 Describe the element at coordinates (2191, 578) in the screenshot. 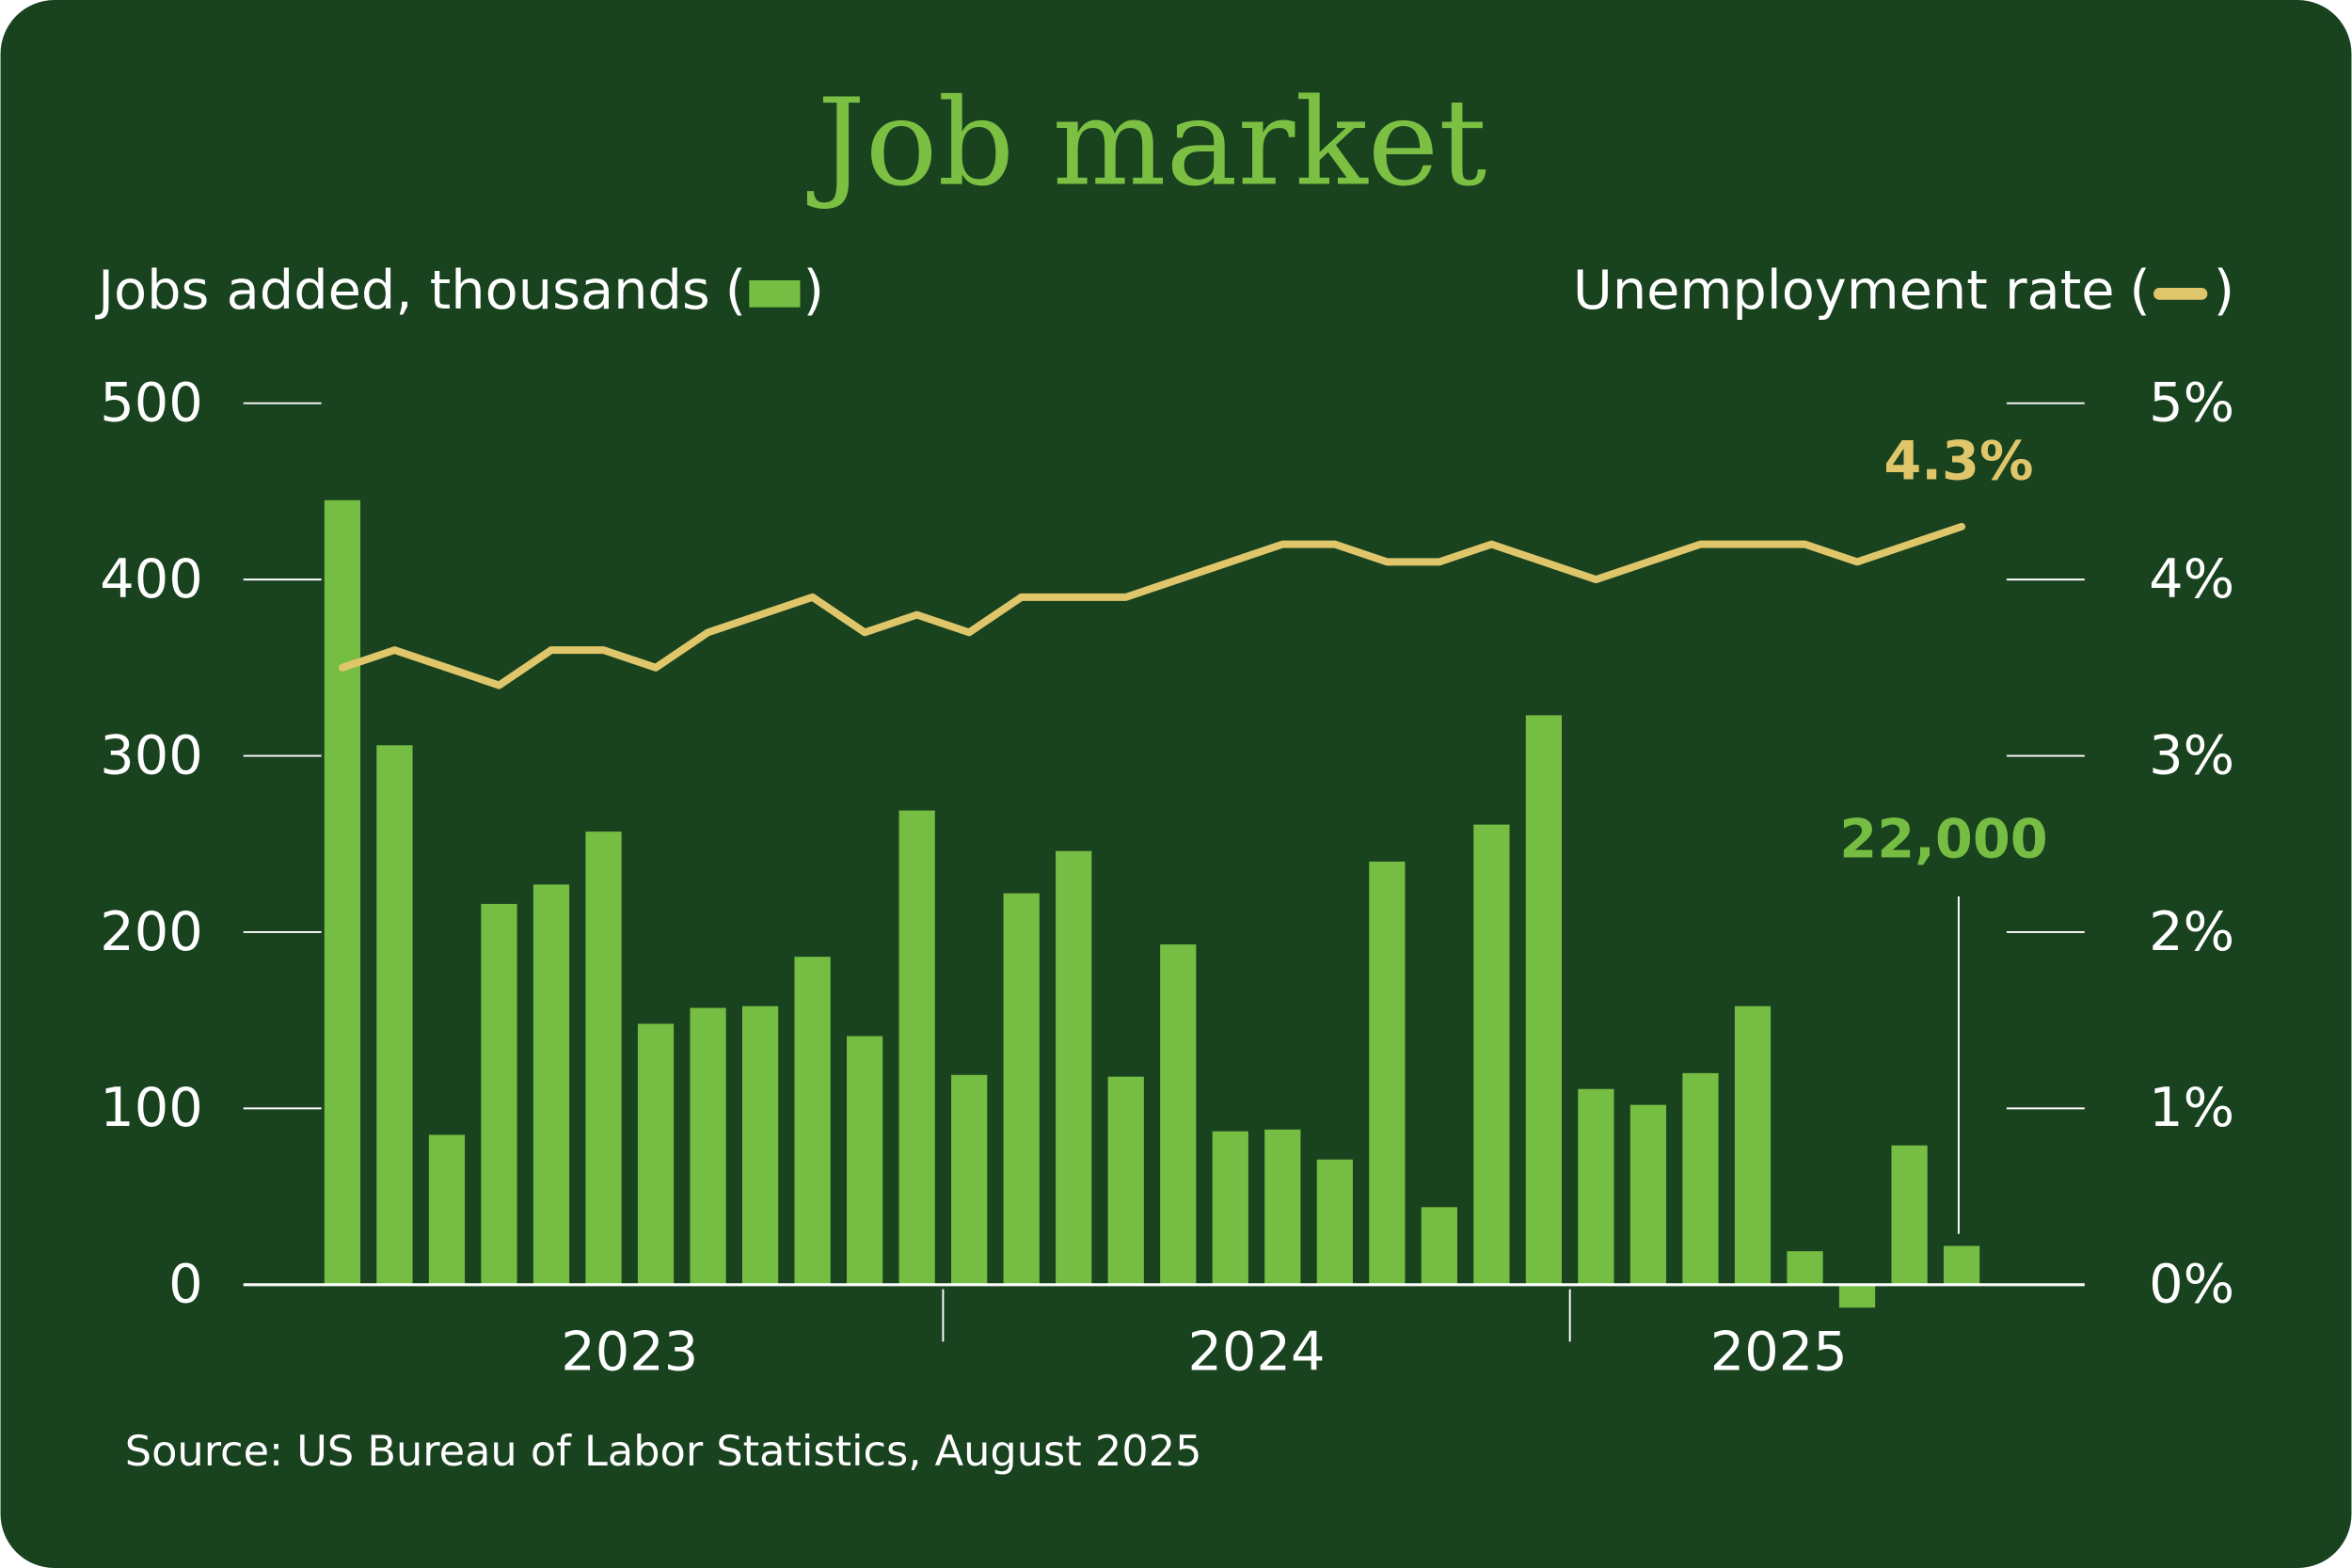

I see `y2-tick-label: 4%` at that location.